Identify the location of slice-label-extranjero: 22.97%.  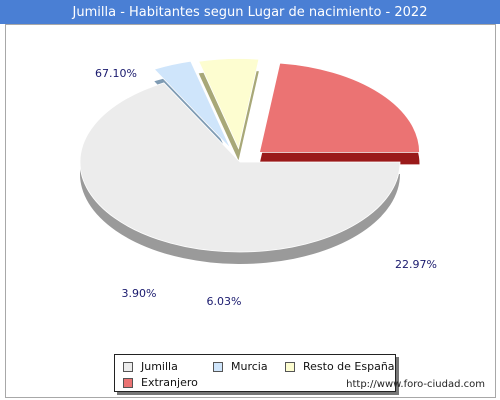
(416, 264).